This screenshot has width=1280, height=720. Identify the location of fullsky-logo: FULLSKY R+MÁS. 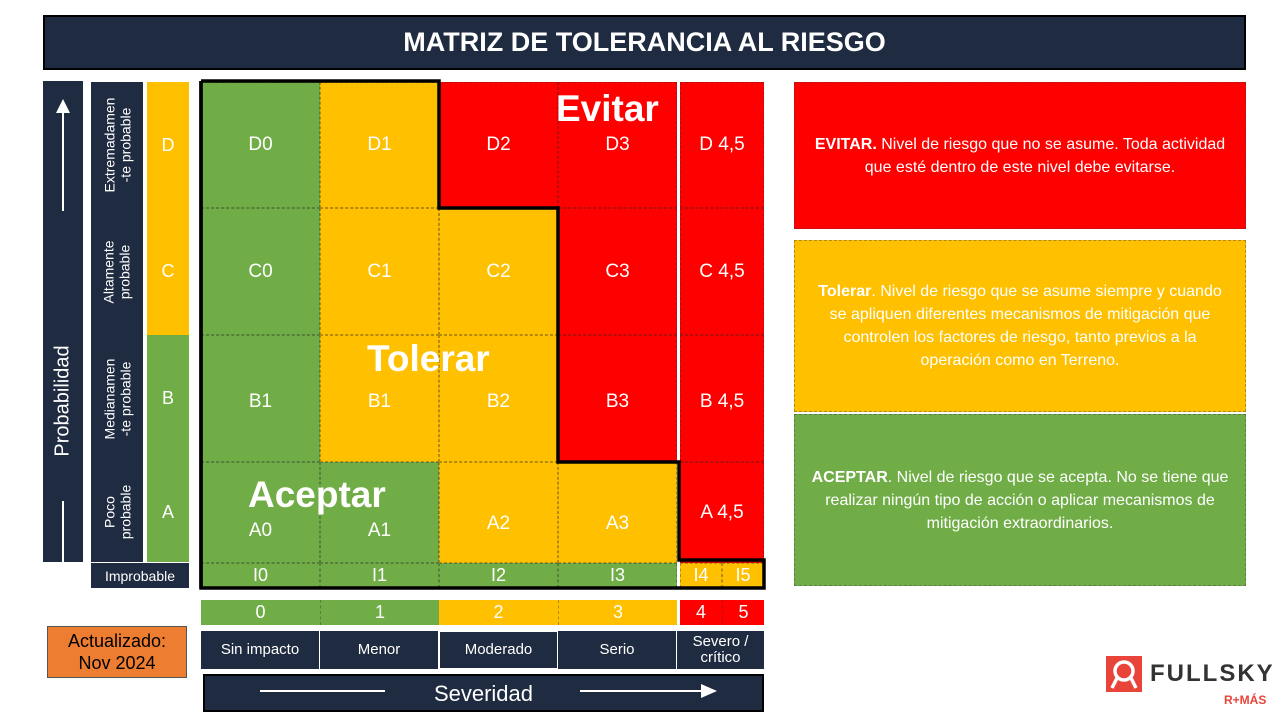
(1189, 682).